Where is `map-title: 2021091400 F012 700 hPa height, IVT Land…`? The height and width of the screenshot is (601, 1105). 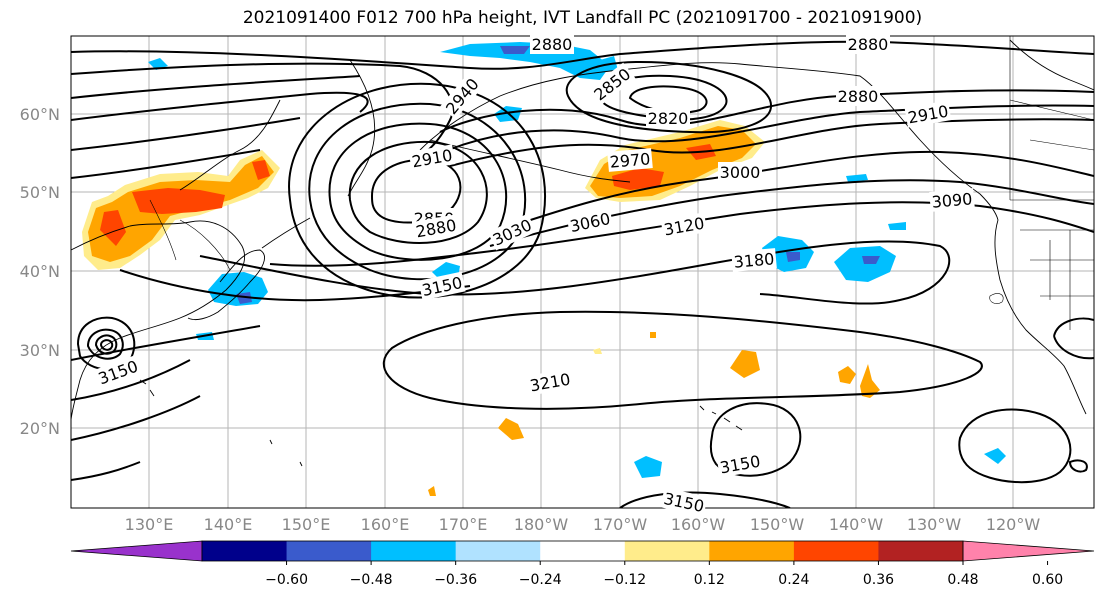
map-title: 2021091400 F012 700 hPa height, IVT Land… is located at coordinates (582, 18).